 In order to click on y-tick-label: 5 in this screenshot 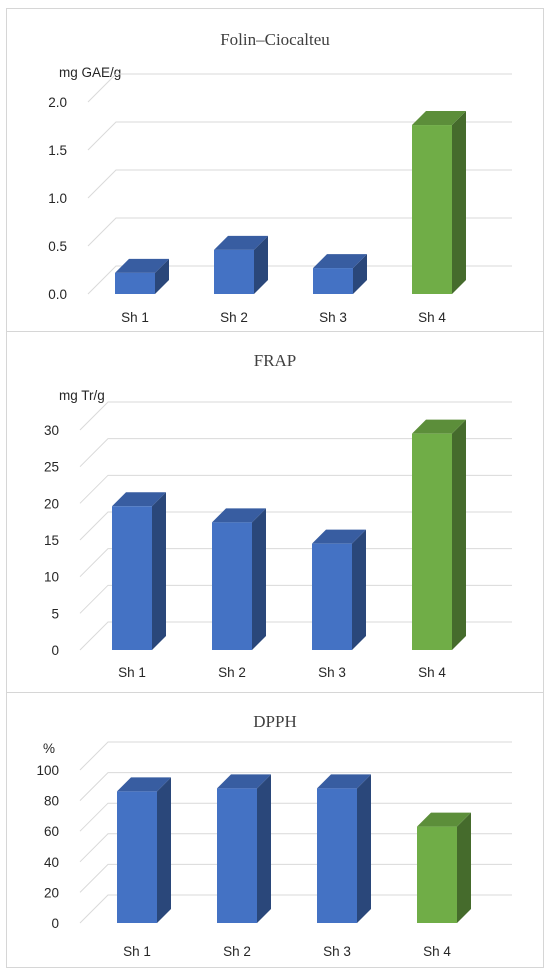, I will do `click(55, 613)`.